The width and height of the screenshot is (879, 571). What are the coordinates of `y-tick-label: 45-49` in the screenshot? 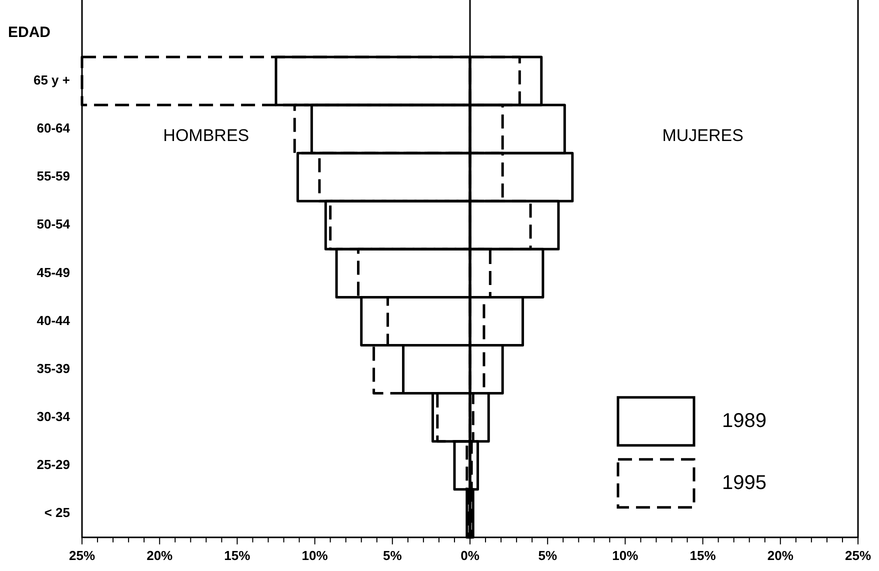 It's located at (53, 272).